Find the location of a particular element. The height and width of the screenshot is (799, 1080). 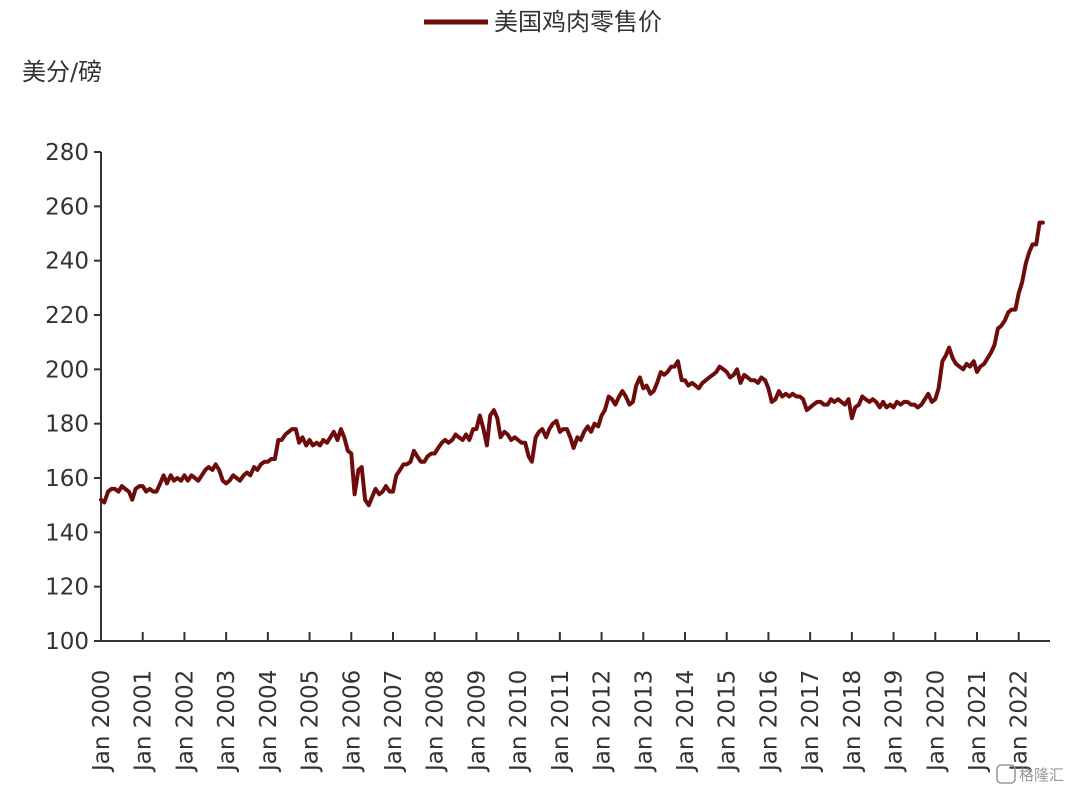

watermark-logo-icon is located at coordinates (1006, 774).